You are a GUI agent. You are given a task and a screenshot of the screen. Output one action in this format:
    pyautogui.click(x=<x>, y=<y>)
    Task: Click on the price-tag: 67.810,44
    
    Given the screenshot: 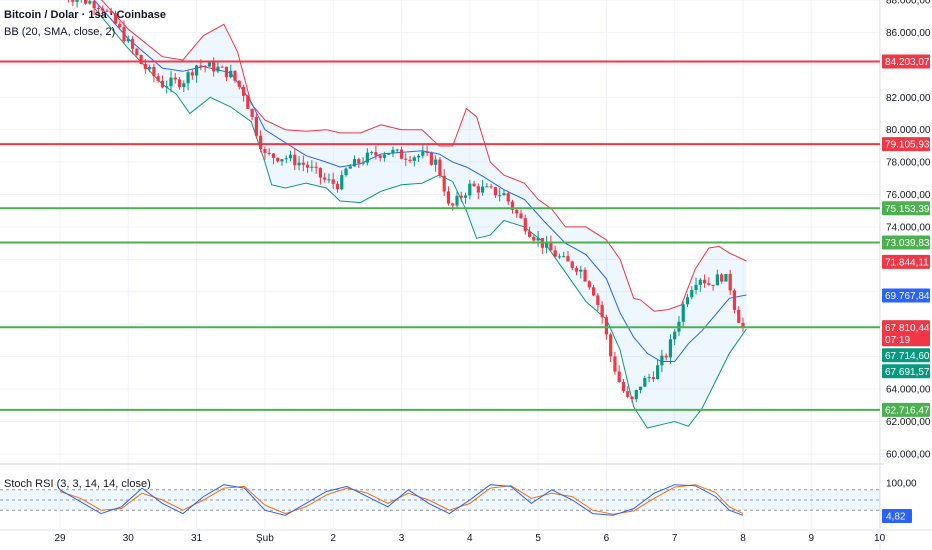 What is the action you would take?
    pyautogui.click(x=907, y=328)
    